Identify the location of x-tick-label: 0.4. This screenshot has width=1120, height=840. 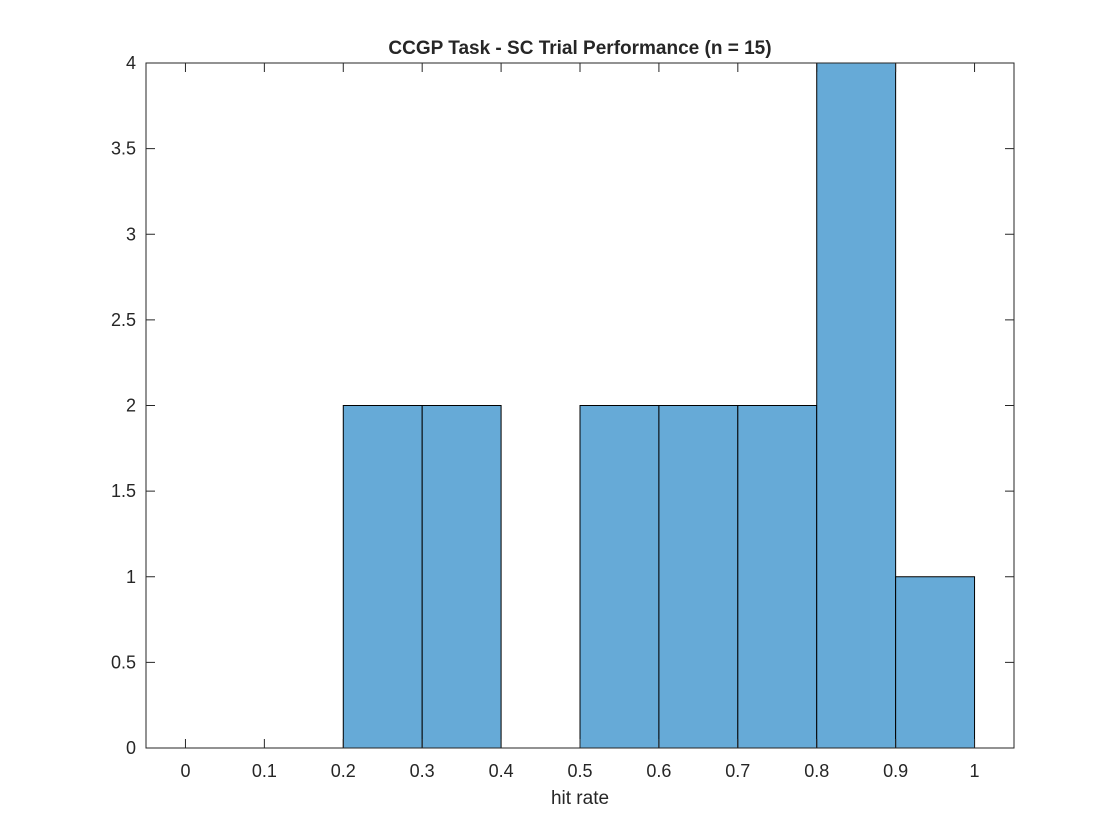
(501, 771).